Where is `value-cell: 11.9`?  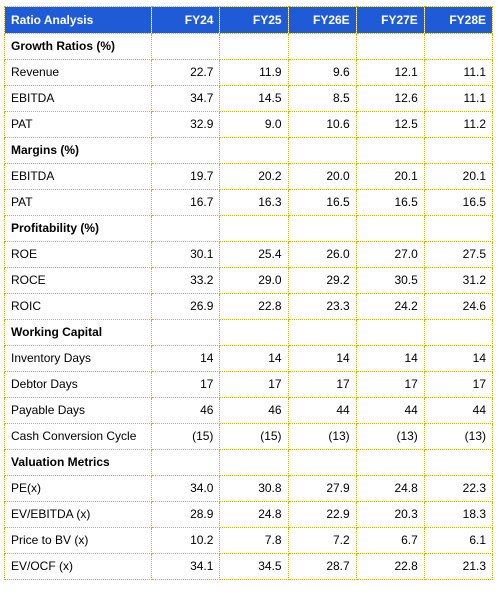
value-cell: 11.9 is located at coordinates (254, 72).